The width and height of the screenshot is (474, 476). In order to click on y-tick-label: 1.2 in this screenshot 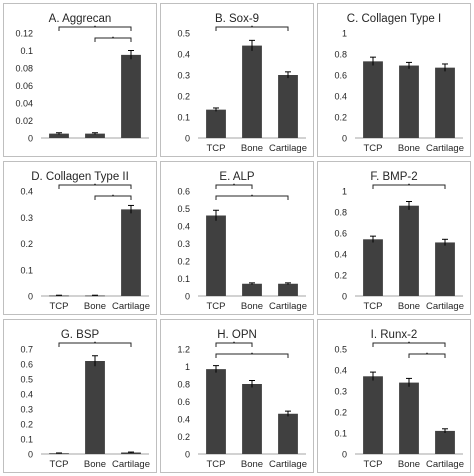, I will do `click(183, 350)`.